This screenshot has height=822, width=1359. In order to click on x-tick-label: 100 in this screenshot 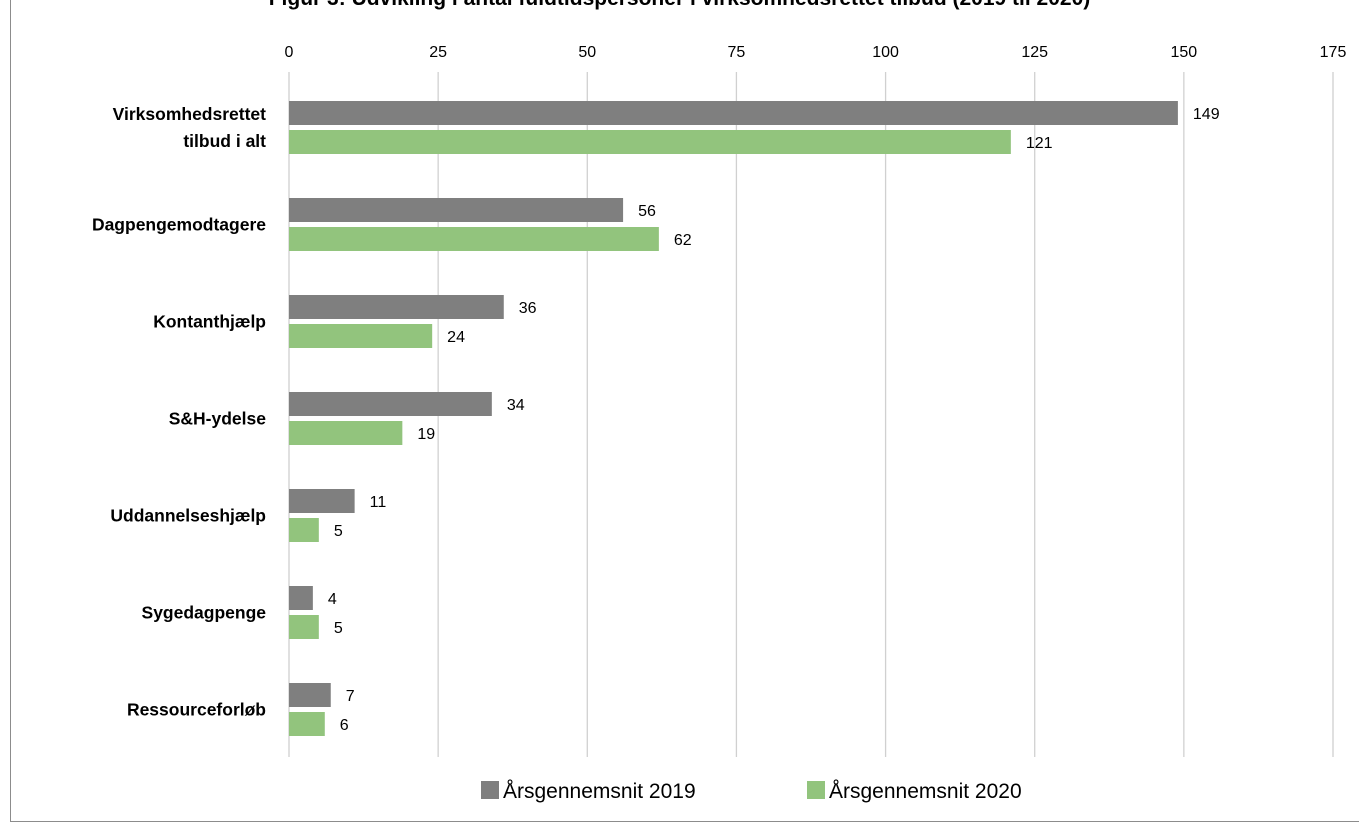, I will do `click(885, 52)`.